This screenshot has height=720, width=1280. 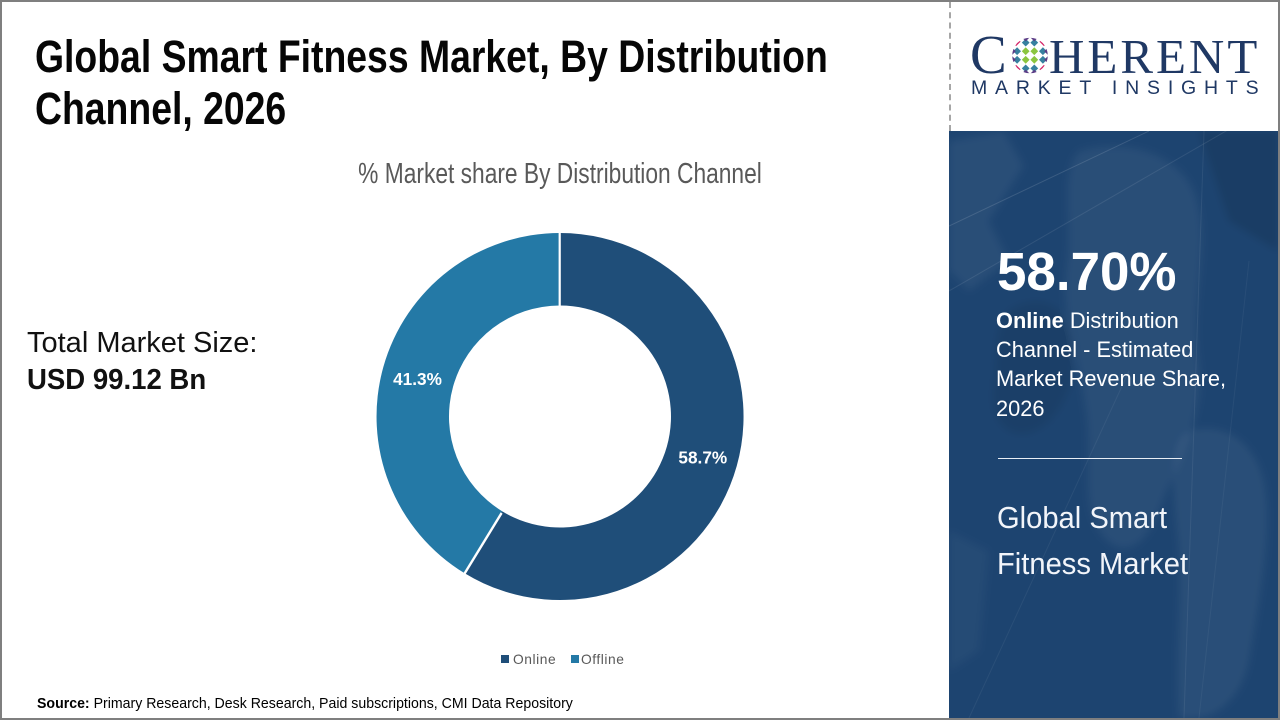 I want to click on svg-text: 41.3%, so click(x=417, y=379).